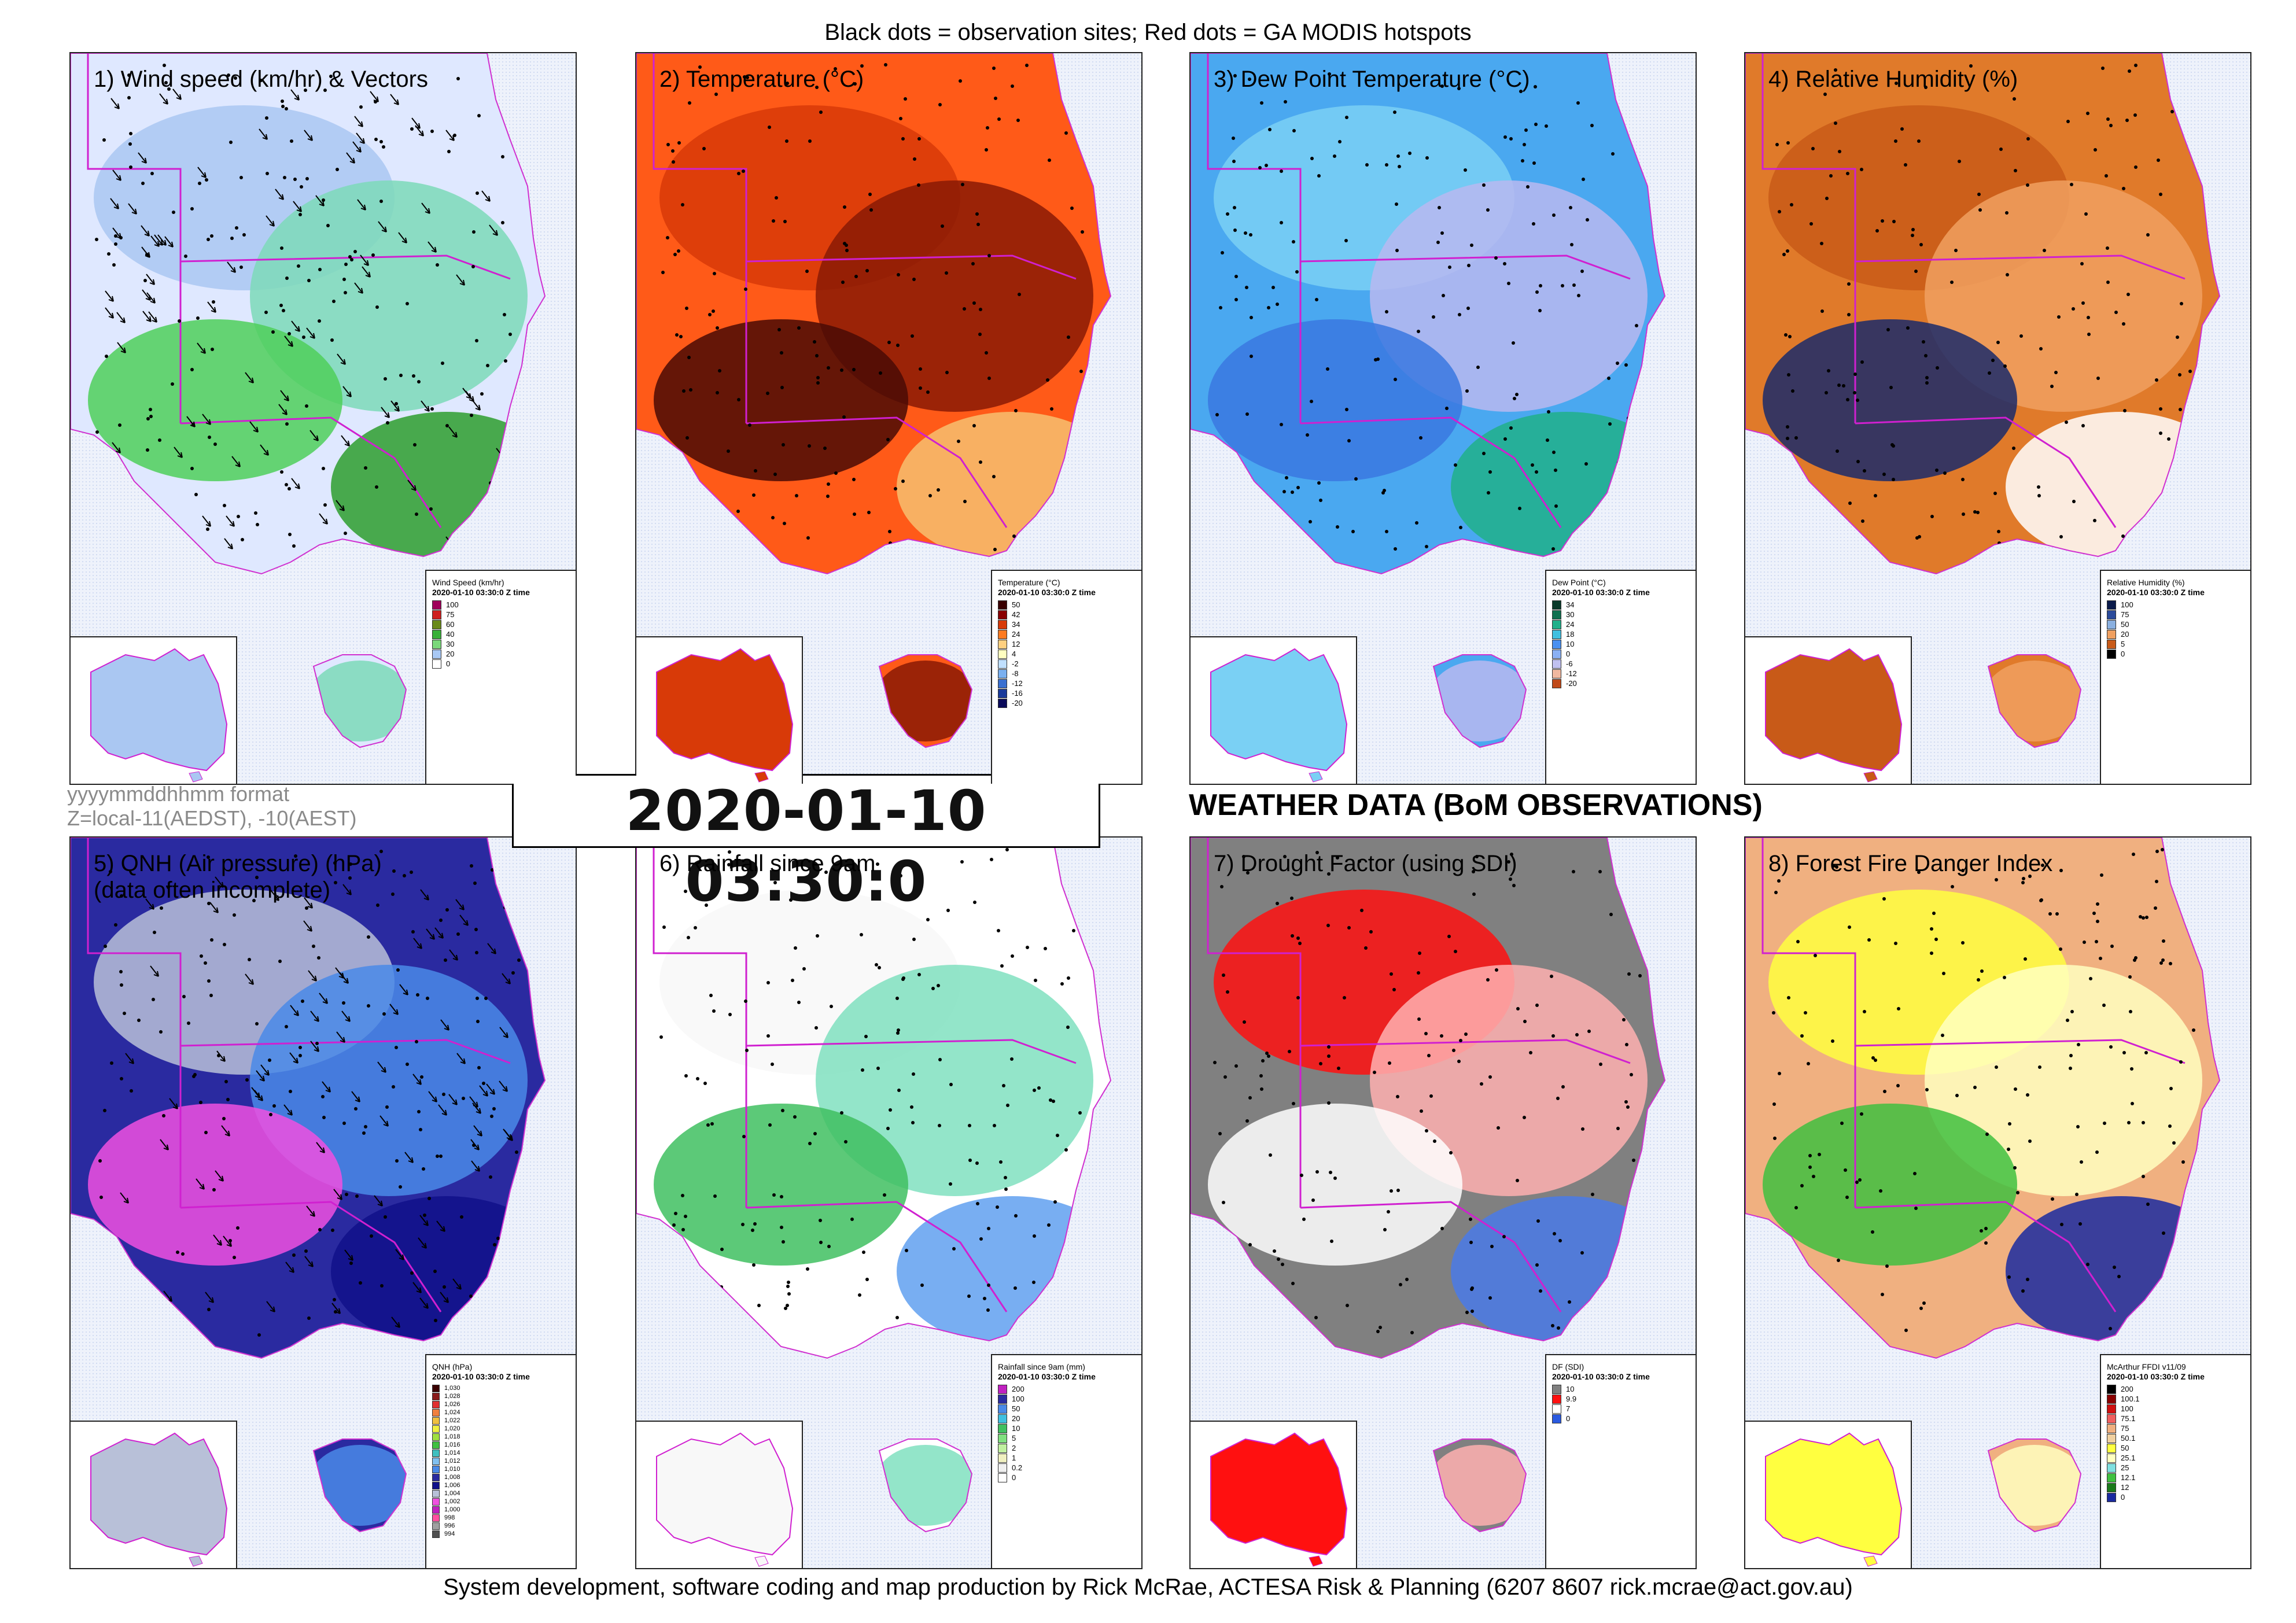 Image resolution: width=2296 pixels, height=1623 pixels. I want to click on legend-label: 1,026, so click(452, 1405).